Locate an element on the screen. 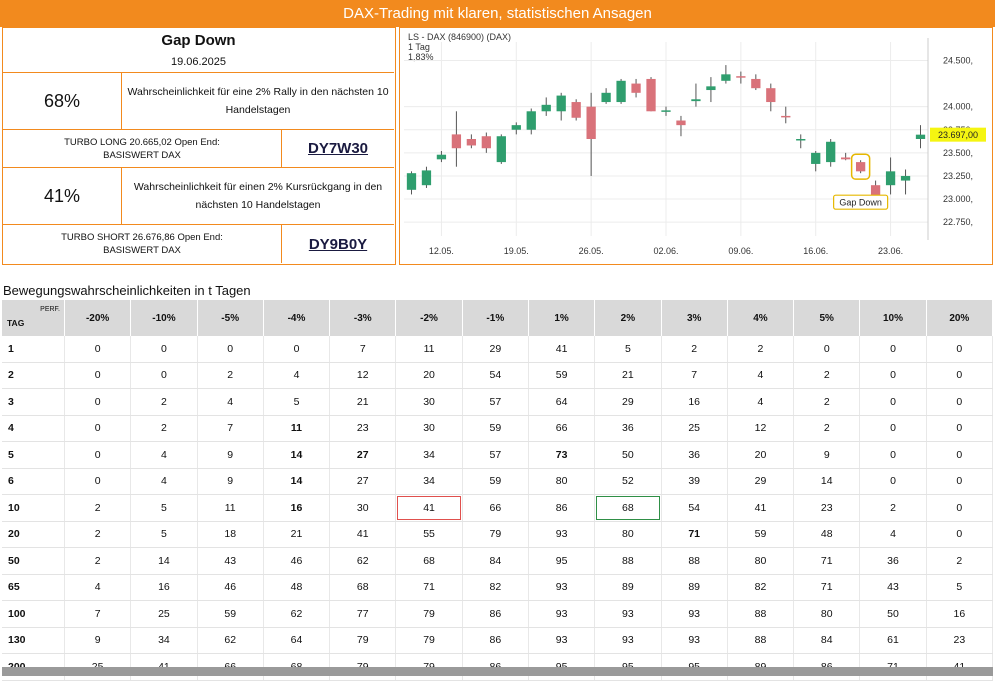  table-cell: 86 is located at coordinates (495, 640).